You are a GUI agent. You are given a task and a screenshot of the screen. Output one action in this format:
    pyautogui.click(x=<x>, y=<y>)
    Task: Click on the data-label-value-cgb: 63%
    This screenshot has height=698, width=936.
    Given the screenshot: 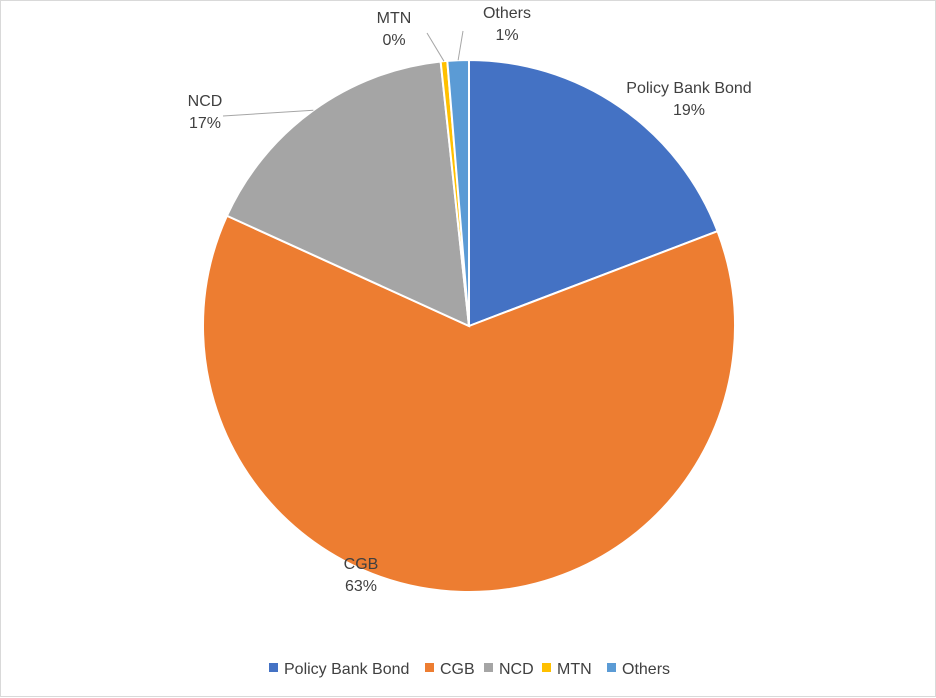 What is the action you would take?
    pyautogui.click(x=361, y=586)
    